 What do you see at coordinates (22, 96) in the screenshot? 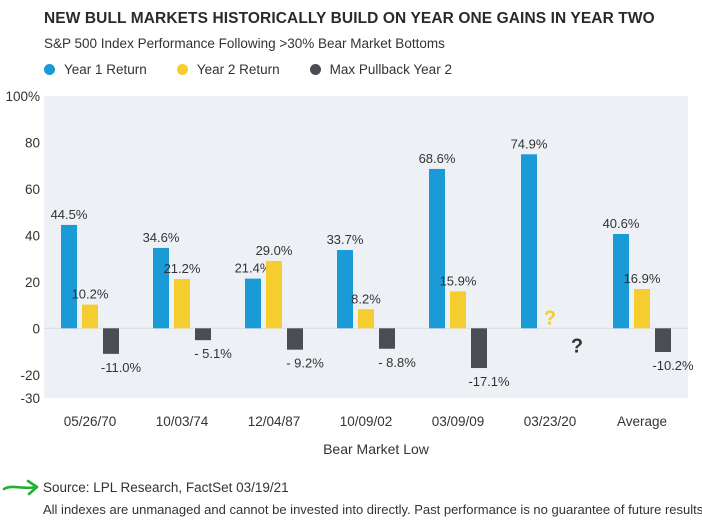
I see `y-tick-label: 100%` at bounding box center [22, 96].